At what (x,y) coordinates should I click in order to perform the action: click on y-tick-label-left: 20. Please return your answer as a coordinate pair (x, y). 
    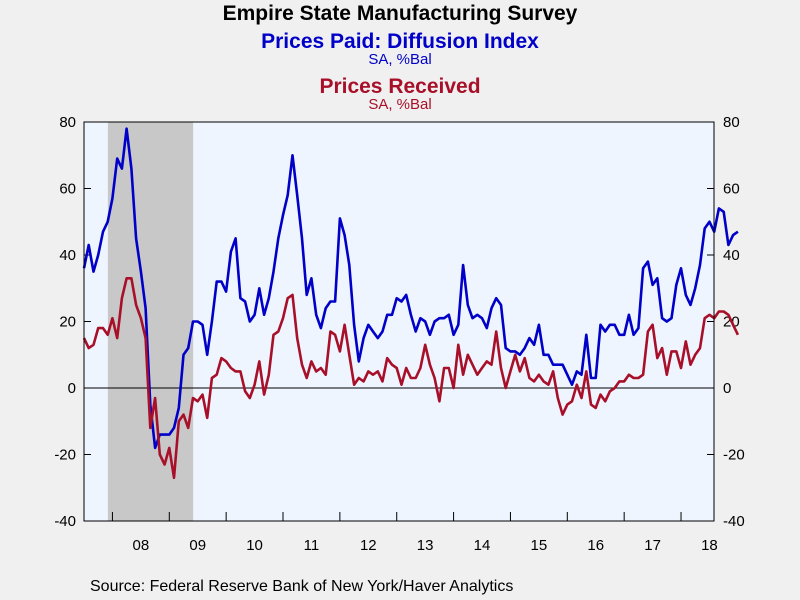
    Looking at the image, I should click on (67, 322).